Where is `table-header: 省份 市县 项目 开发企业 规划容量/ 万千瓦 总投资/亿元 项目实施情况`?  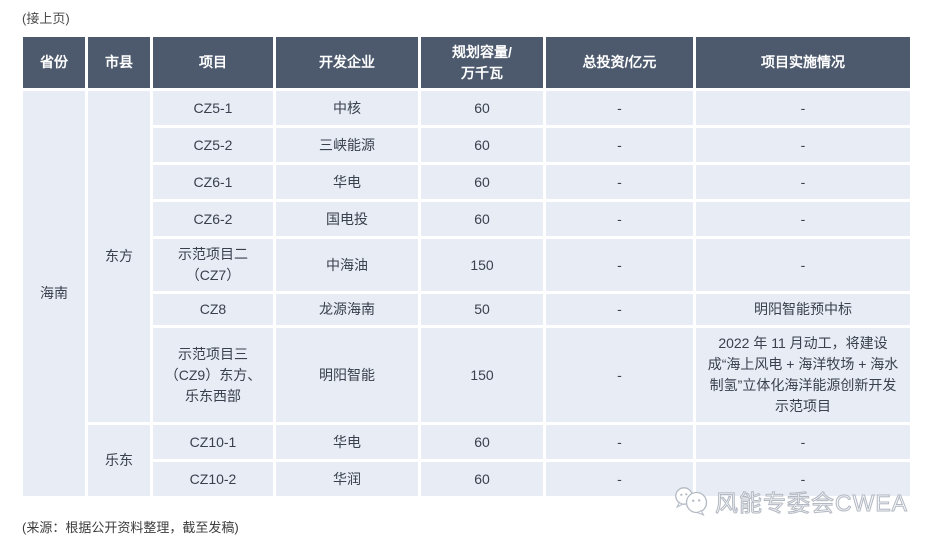 table-header: 省份 市县 项目 开发企业 规划容量/ 万千瓦 总投资/亿元 项目实施情况 is located at coordinates (466, 62).